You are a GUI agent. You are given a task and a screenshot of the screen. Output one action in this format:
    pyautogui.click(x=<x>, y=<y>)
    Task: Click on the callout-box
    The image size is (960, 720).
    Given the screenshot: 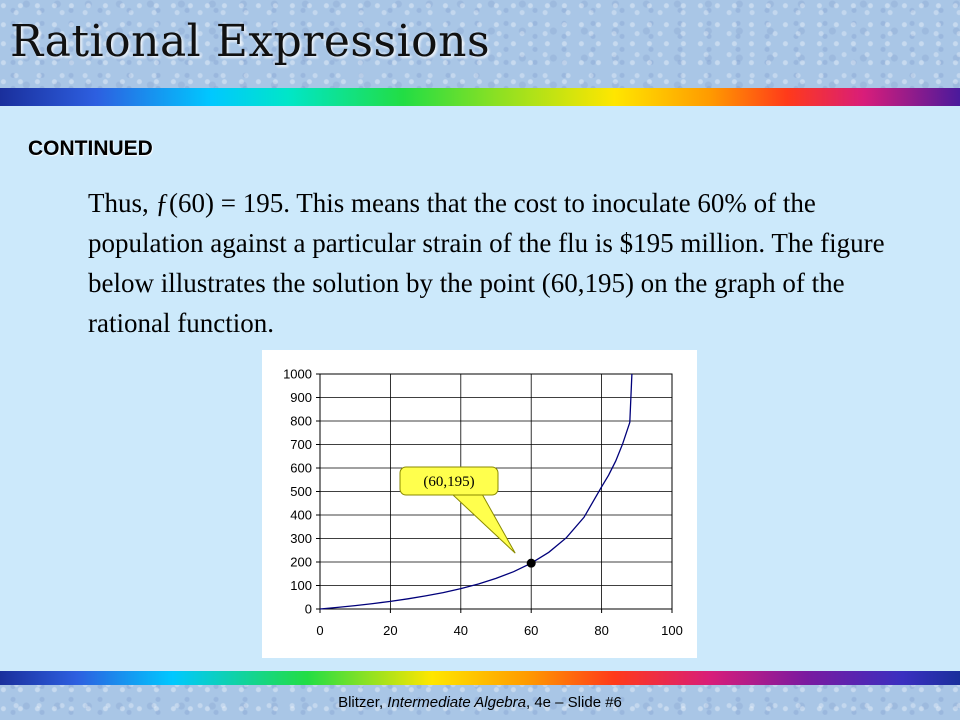 What is the action you would take?
    pyautogui.click(x=449, y=481)
    